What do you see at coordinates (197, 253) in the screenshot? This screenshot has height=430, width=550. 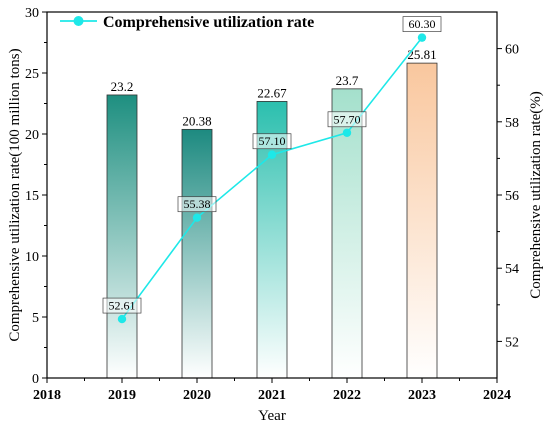 I see `bar-2020` at bounding box center [197, 253].